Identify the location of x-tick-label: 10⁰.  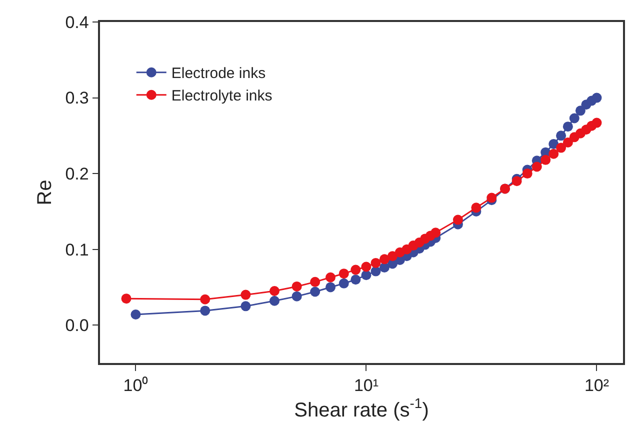
(135, 386).